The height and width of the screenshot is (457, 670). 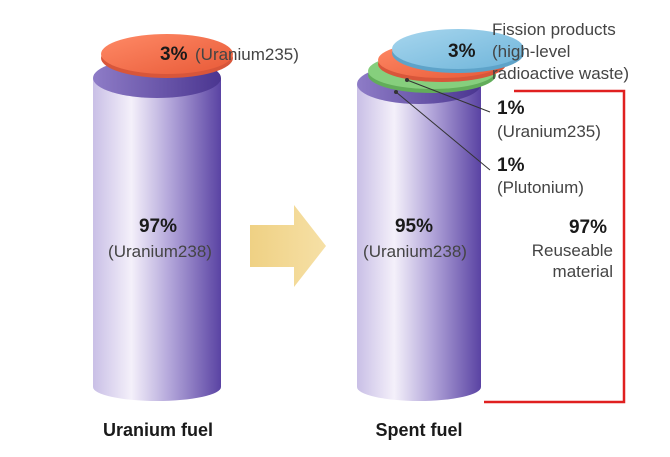 I want to click on uranium-fuel-caption: Uranium fuel, so click(x=158, y=430).